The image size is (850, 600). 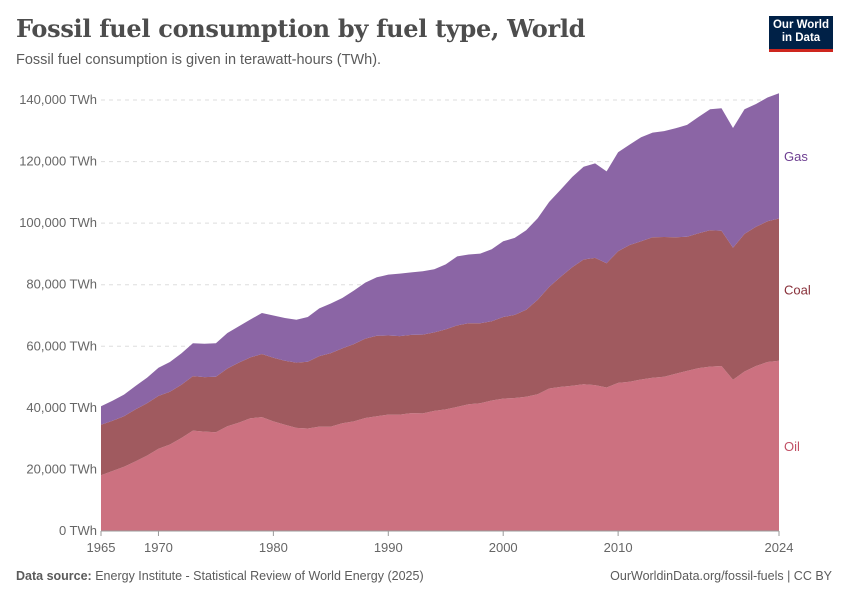 I want to click on x-tick-label: 2000, so click(x=503, y=547).